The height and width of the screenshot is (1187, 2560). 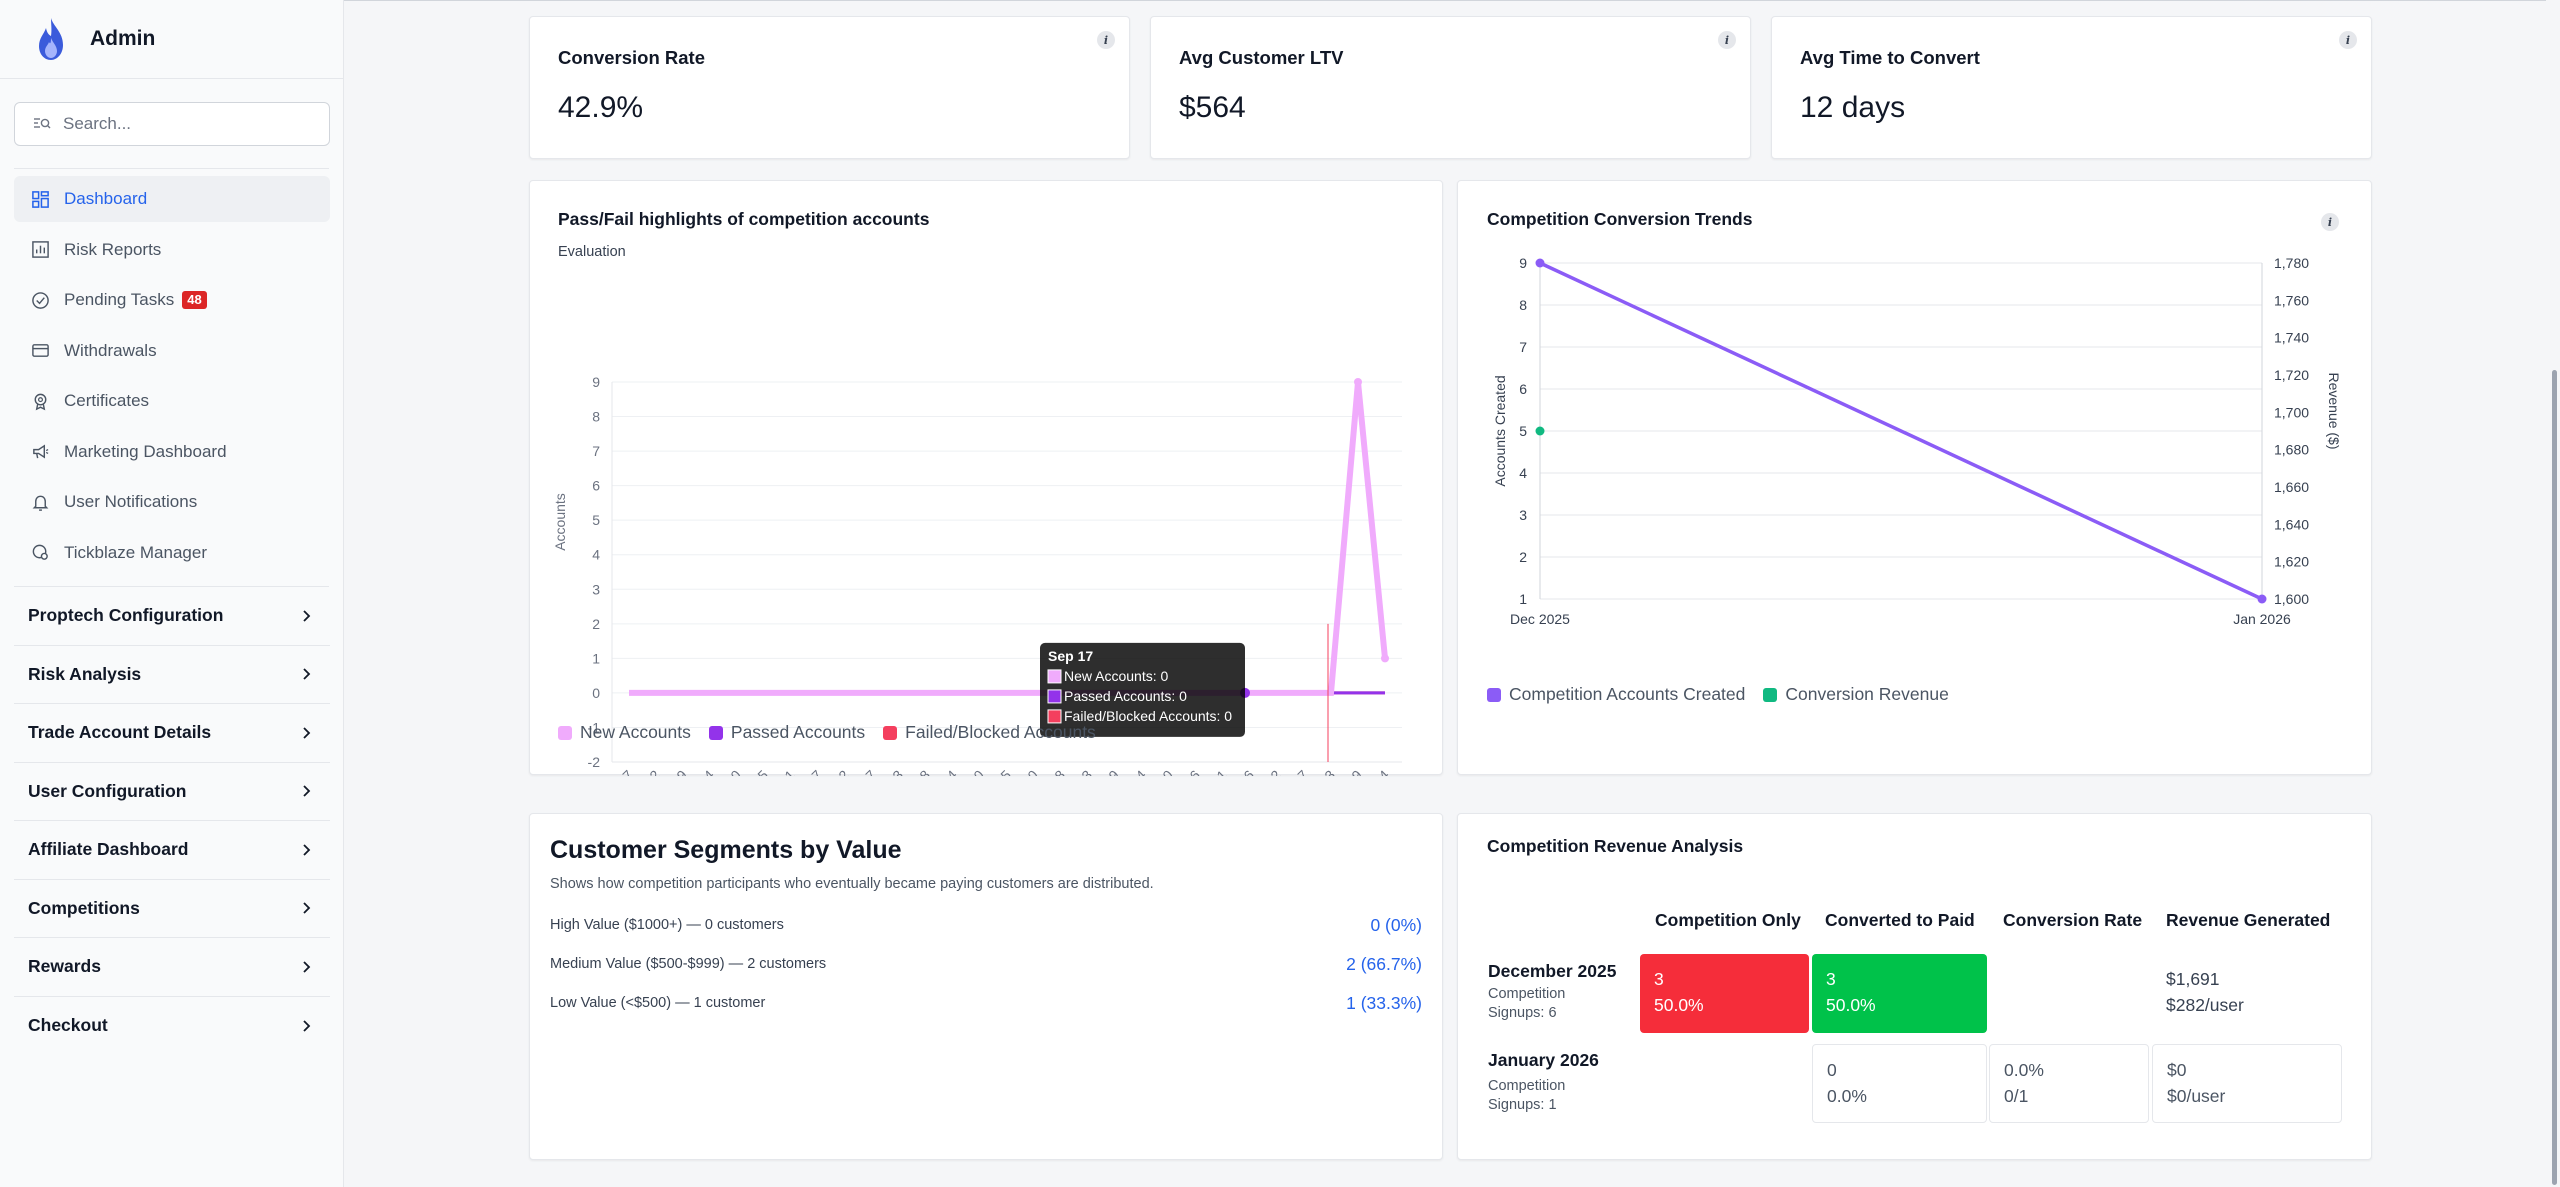 I want to click on legend-item-failed-accounts: Failed/Blocked Accounts, so click(x=989, y=732).